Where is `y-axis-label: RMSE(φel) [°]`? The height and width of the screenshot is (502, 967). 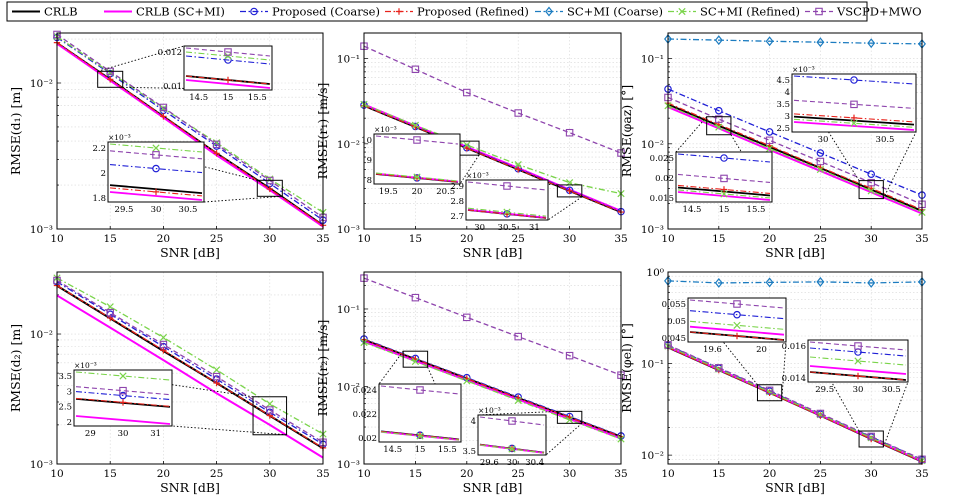 y-axis-label: RMSE(φel) [°] is located at coordinates (626, 368).